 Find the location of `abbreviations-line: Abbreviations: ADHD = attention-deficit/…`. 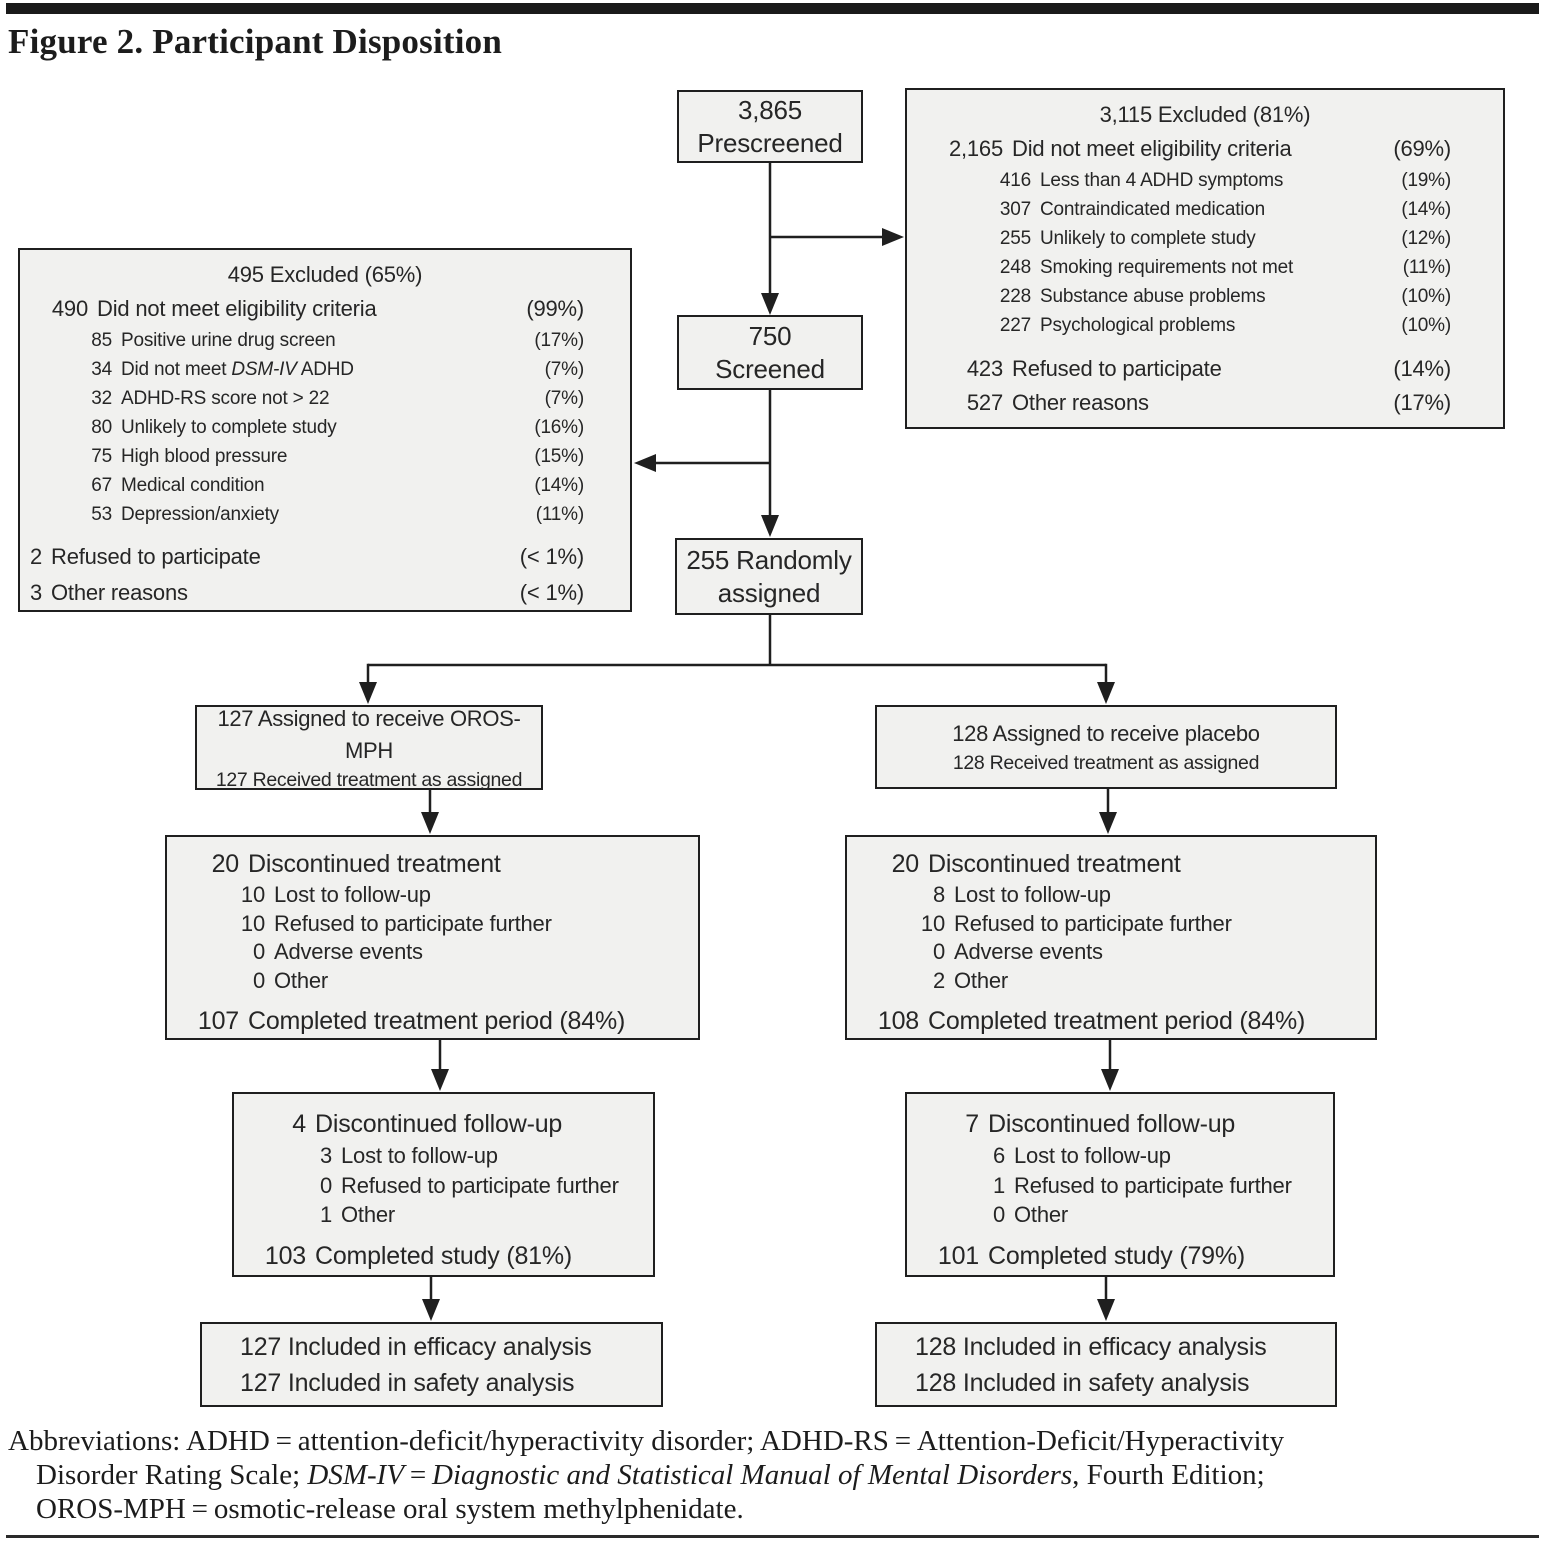

abbreviations-line: Abbreviations: ADHD = attention-deficit/… is located at coordinates (768, 1441).